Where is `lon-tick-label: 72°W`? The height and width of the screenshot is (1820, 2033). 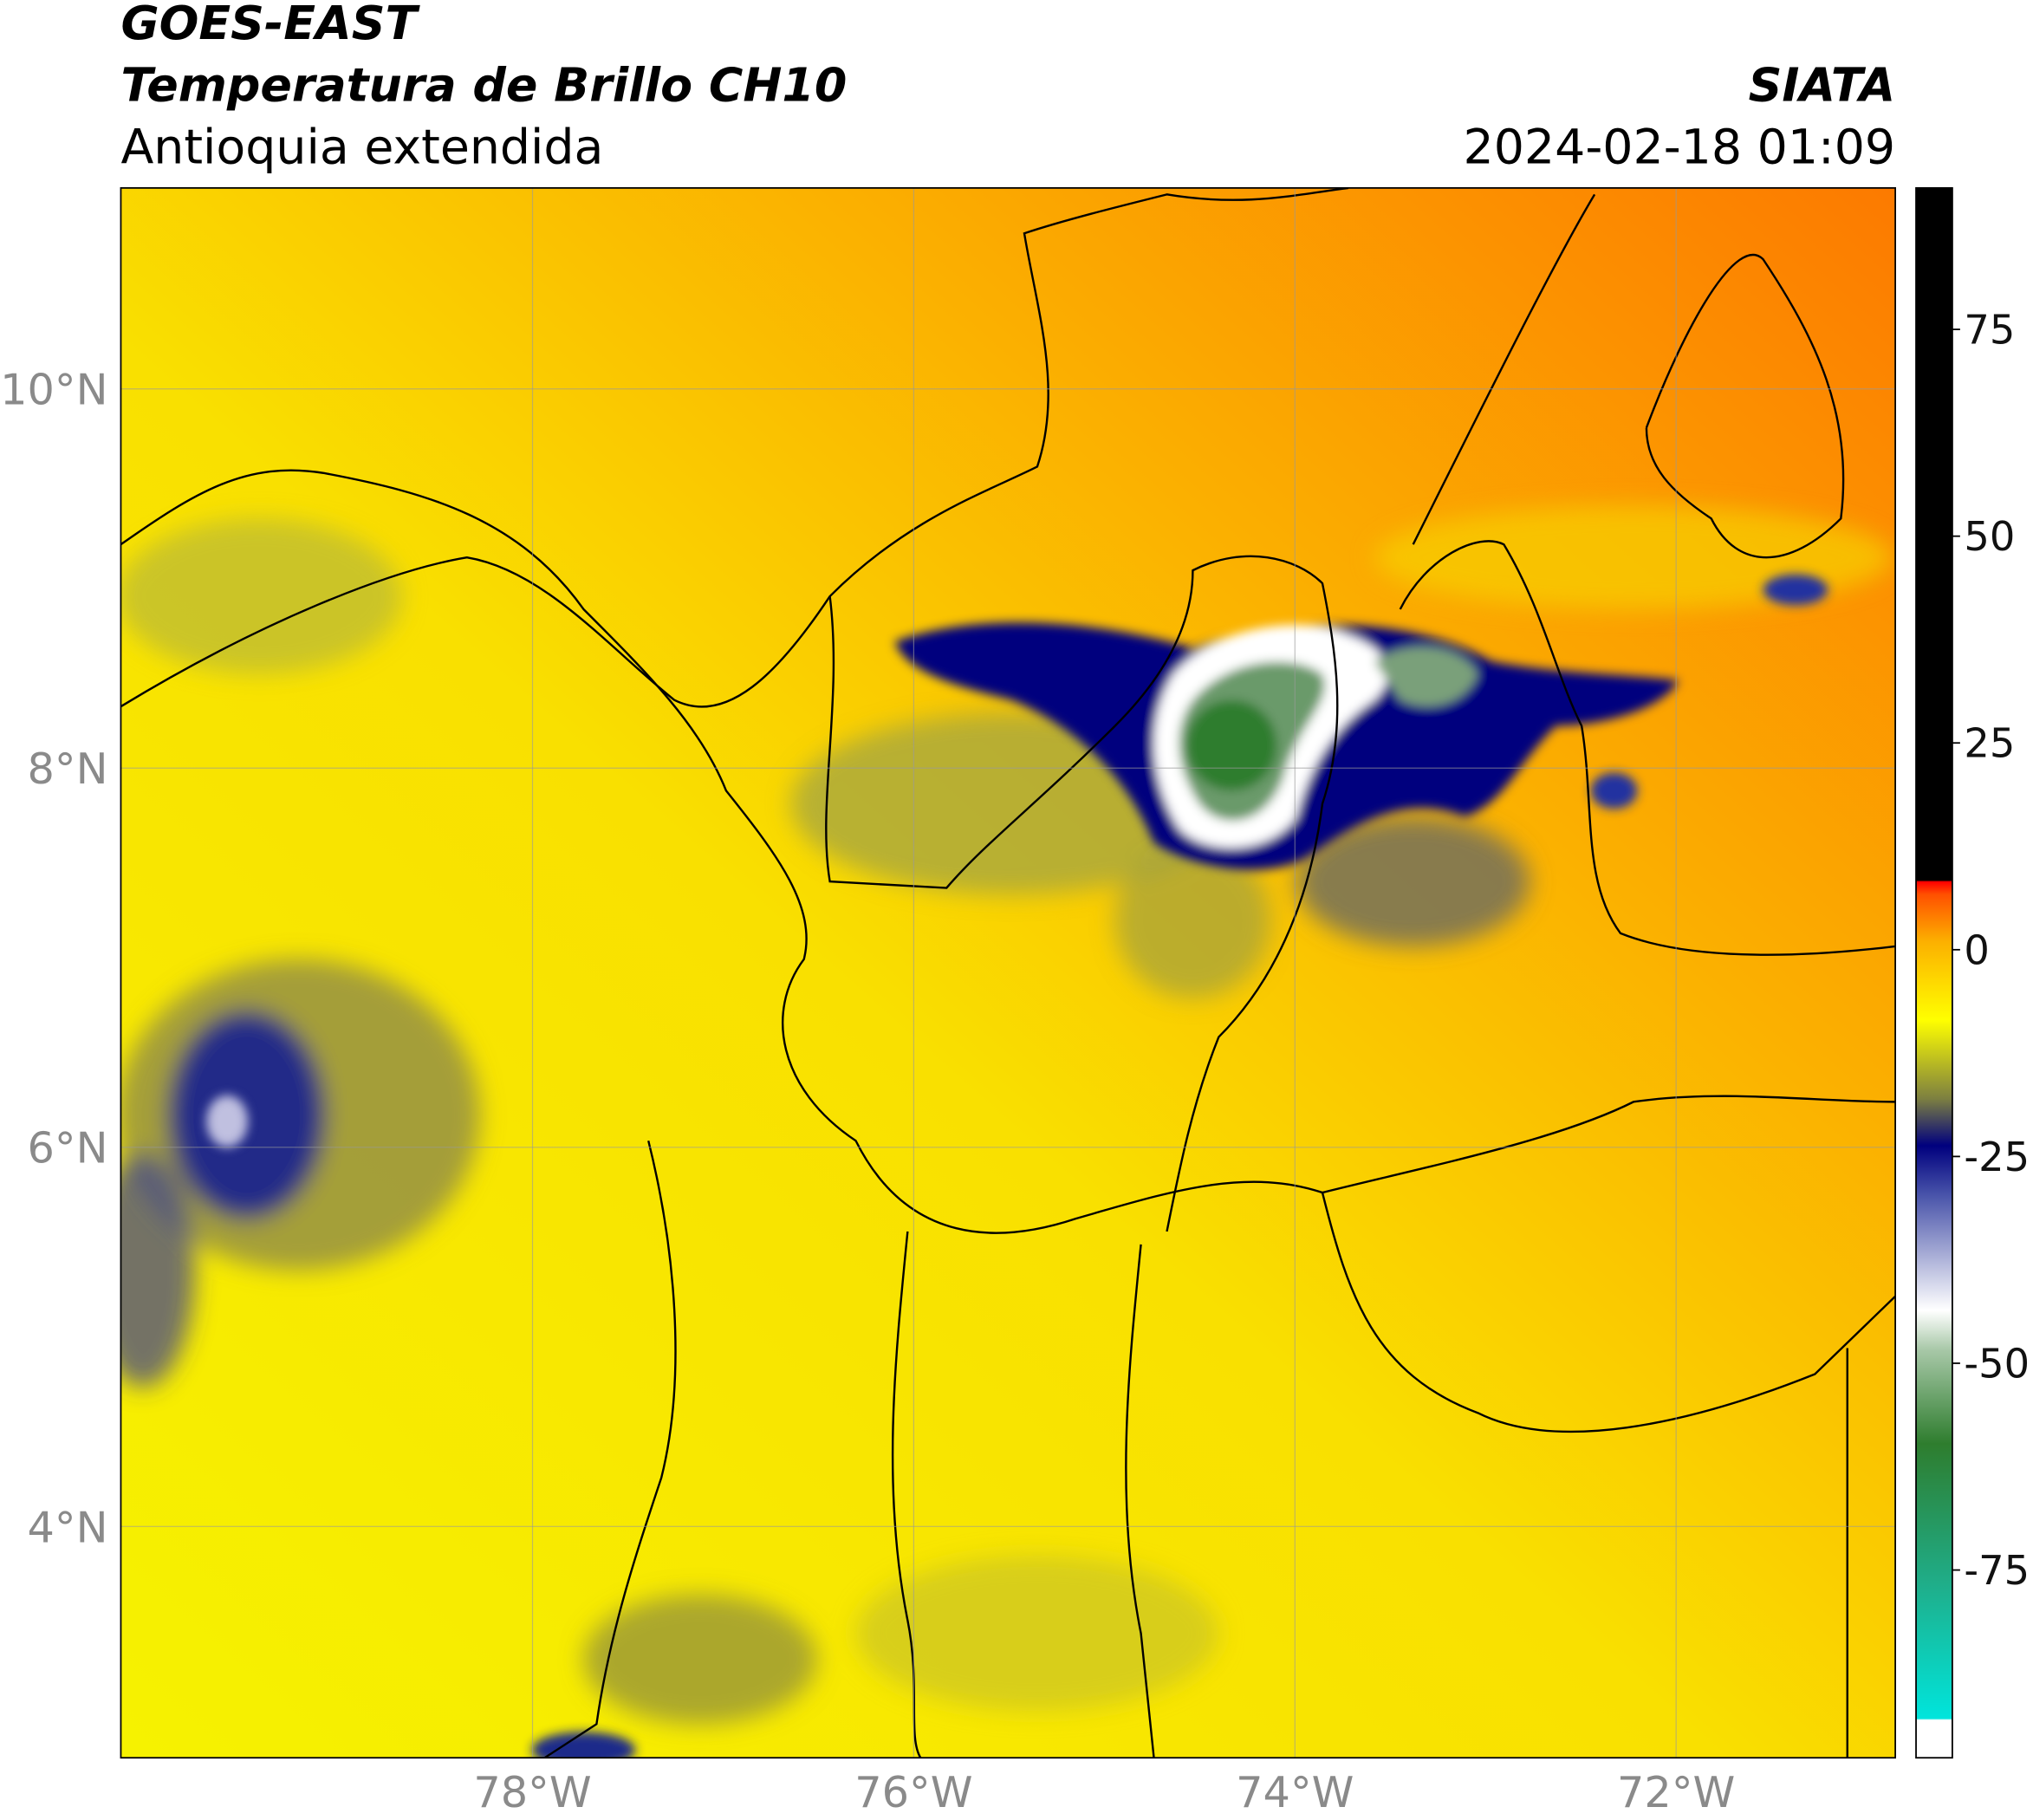
lon-tick-label: 72°W is located at coordinates (1676, 1792).